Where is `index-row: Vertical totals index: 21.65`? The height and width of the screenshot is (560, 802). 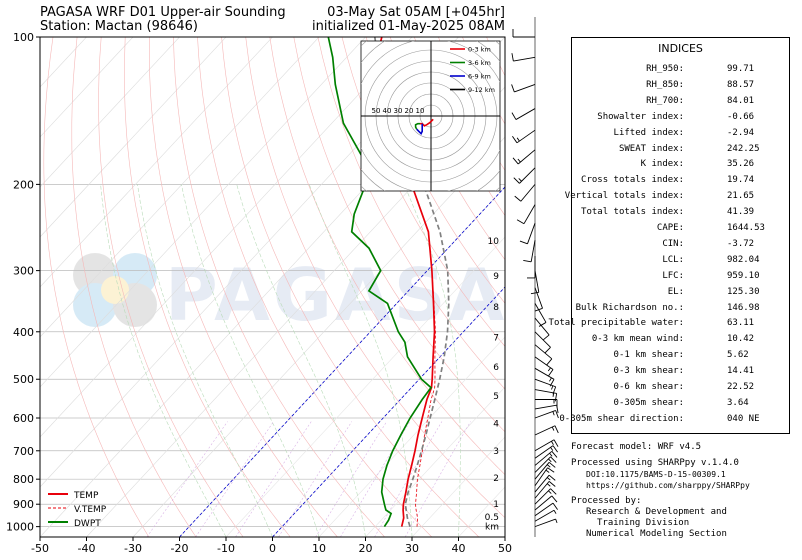 index-row: Vertical totals index: 21.65 is located at coordinates (677, 198).